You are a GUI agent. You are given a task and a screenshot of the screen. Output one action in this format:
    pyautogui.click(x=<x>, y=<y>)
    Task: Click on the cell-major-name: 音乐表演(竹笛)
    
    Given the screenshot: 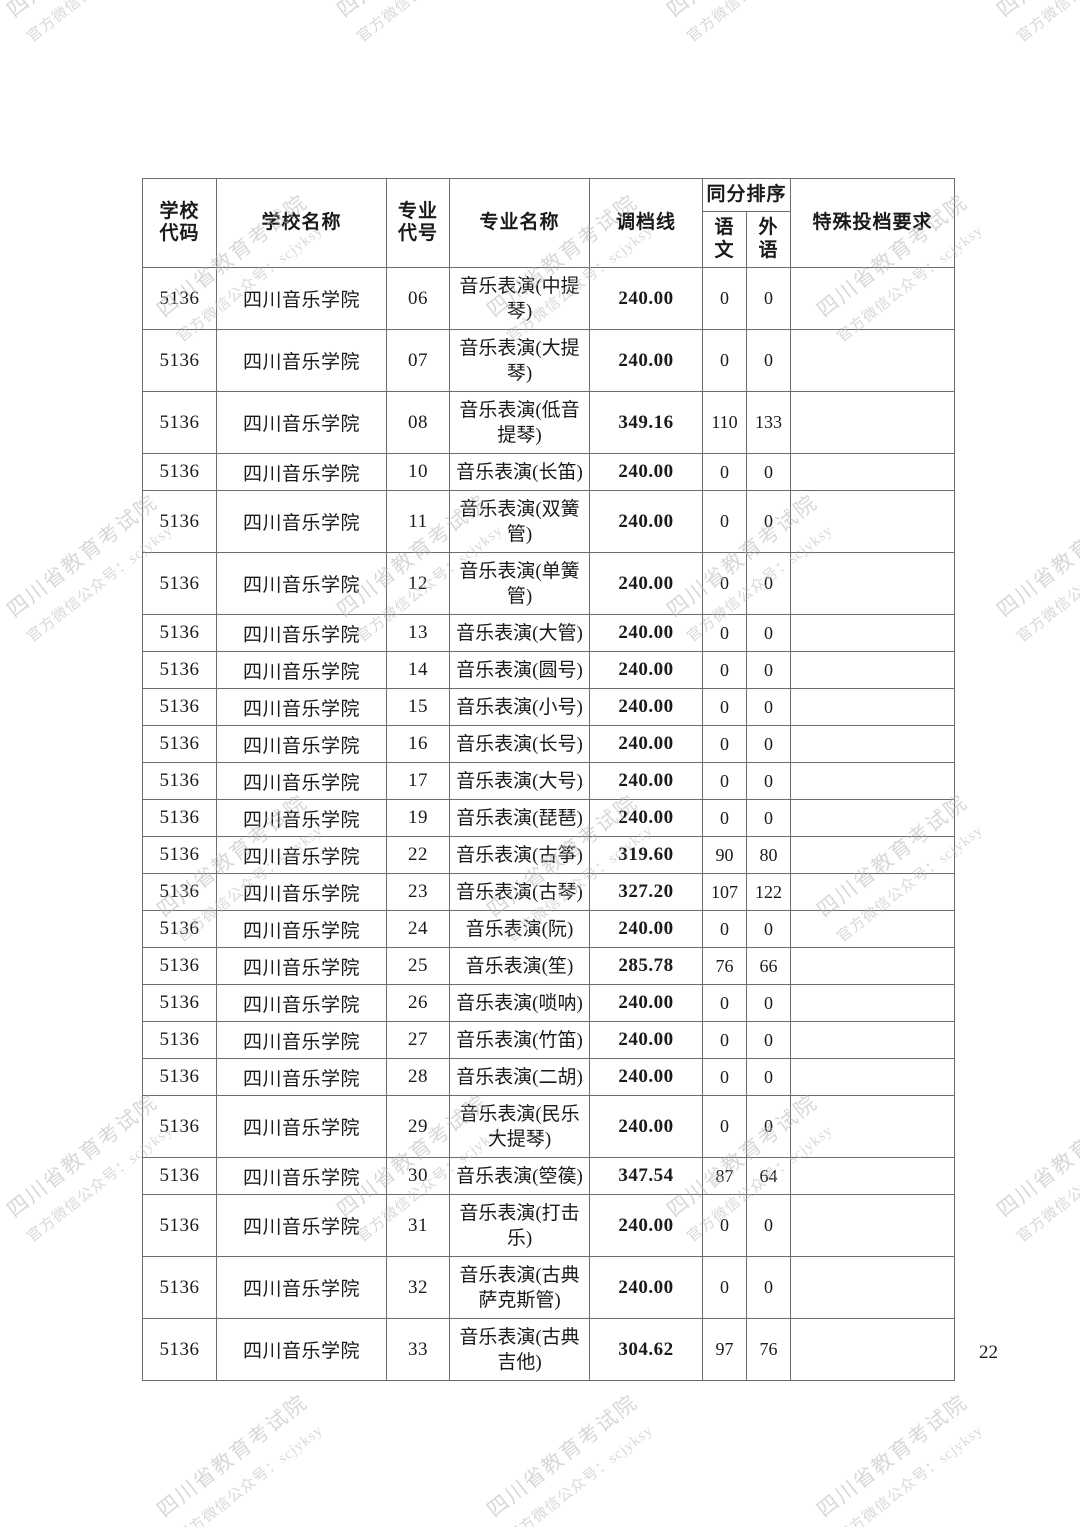 What is the action you would take?
    pyautogui.click(x=519, y=1040)
    